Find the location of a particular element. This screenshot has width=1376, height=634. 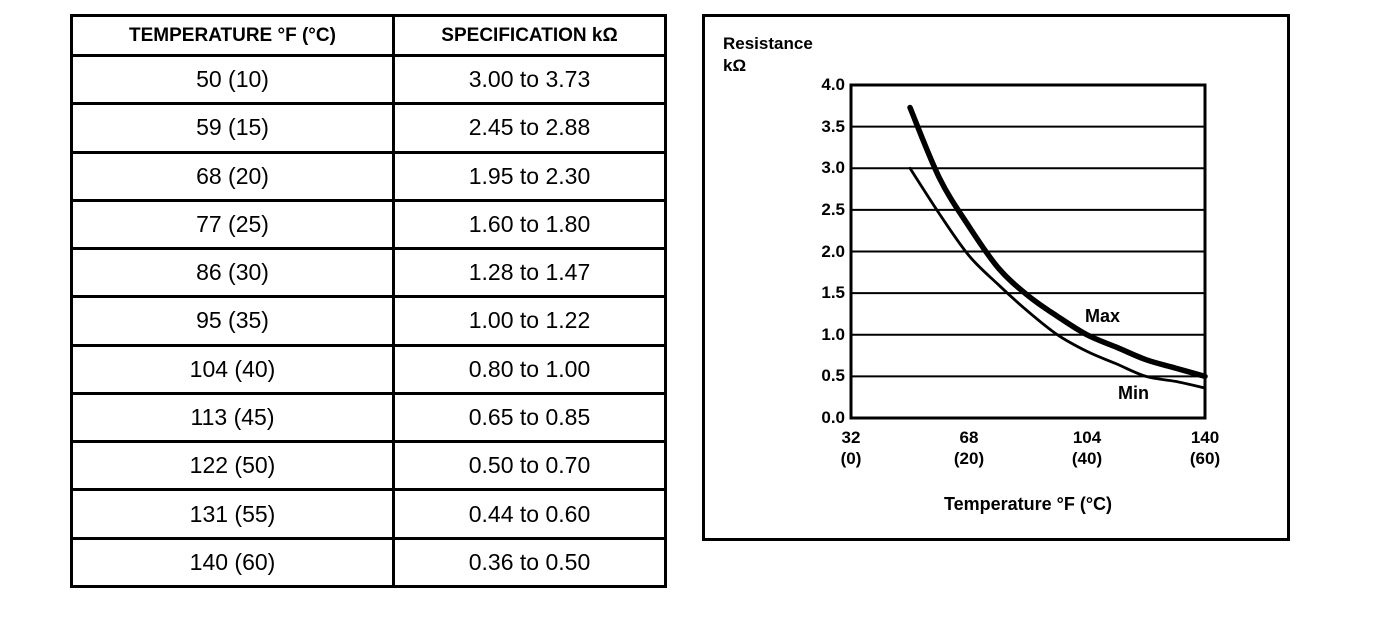

y-tick-label: 0.5 is located at coordinates (833, 375).